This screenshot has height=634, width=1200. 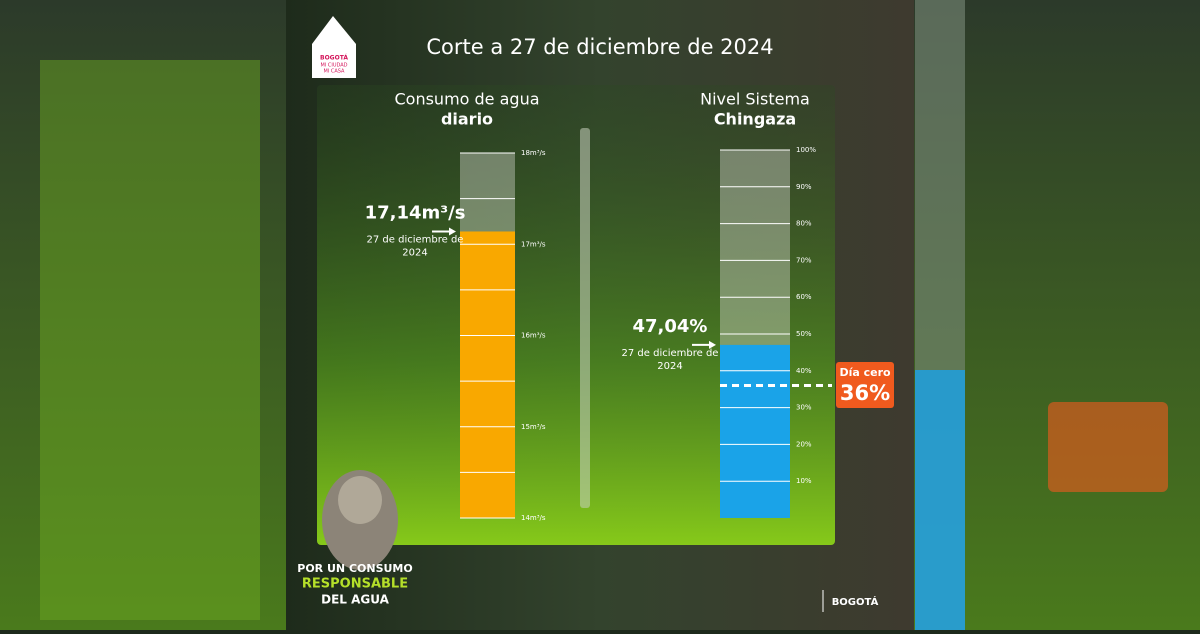 I want to click on blur-fill, so click(x=940, y=500).